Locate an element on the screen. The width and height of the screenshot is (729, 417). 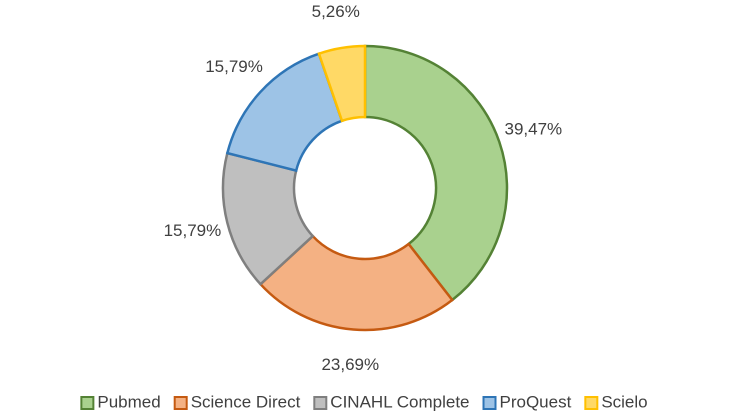
data-label: 5,26% is located at coordinates (336, 11).